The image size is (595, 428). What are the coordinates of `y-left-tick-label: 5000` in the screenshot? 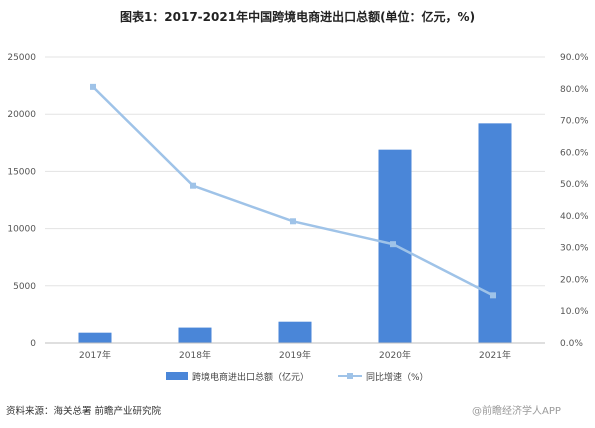 It's located at (24, 287).